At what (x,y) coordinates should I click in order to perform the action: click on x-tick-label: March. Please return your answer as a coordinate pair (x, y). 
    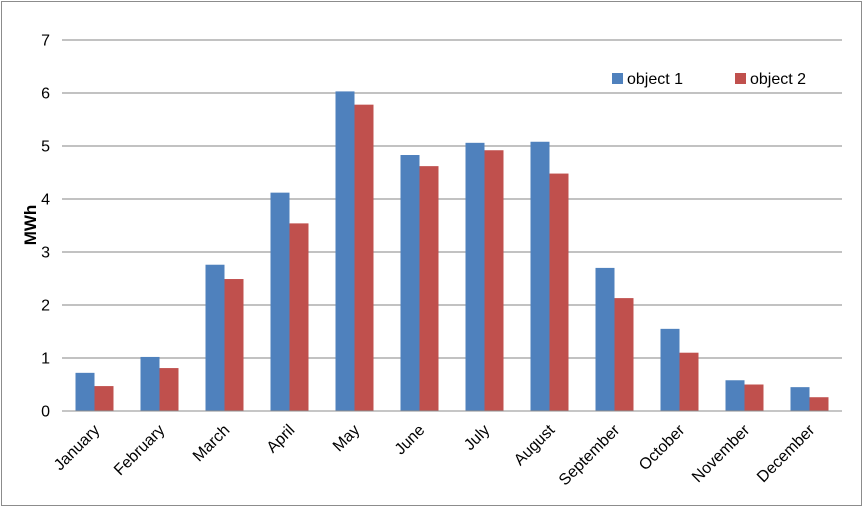
    Looking at the image, I should click on (211, 443).